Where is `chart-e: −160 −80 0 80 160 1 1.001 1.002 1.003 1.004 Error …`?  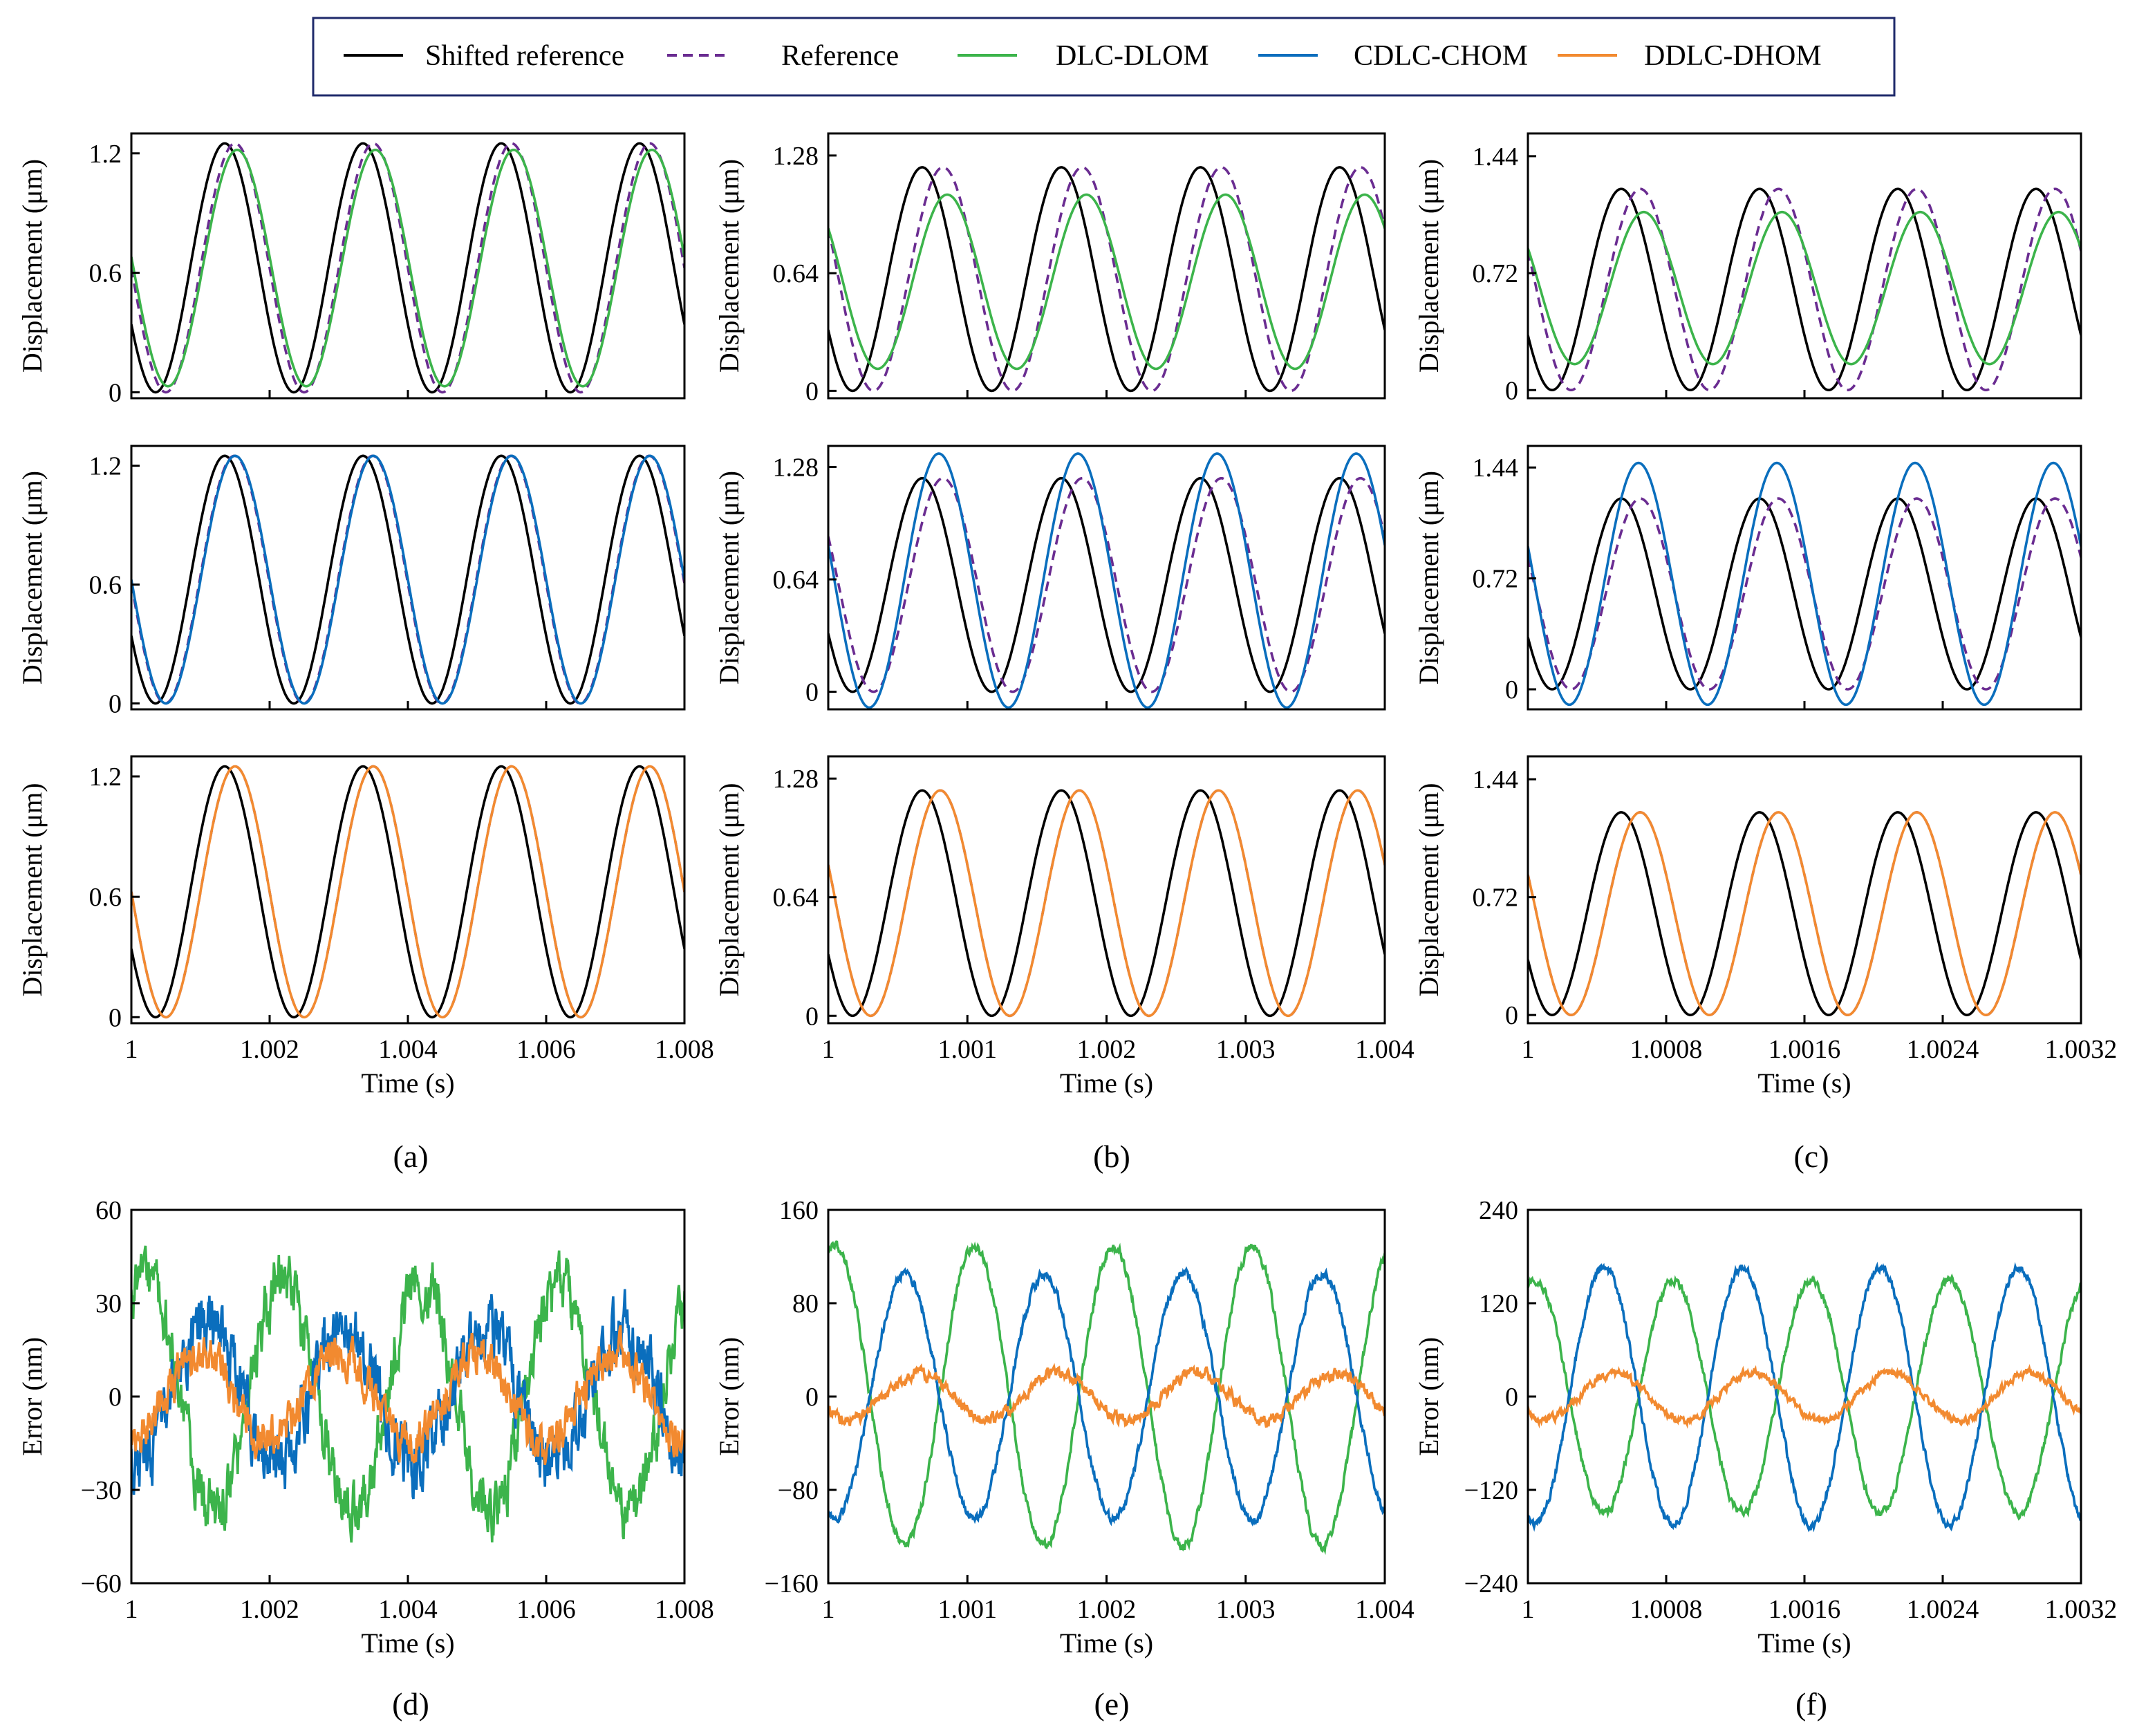 chart-e: −160 −80 0 80 160 1 1.001 1.002 1.003 1.004 Error … is located at coordinates (1064, 1427).